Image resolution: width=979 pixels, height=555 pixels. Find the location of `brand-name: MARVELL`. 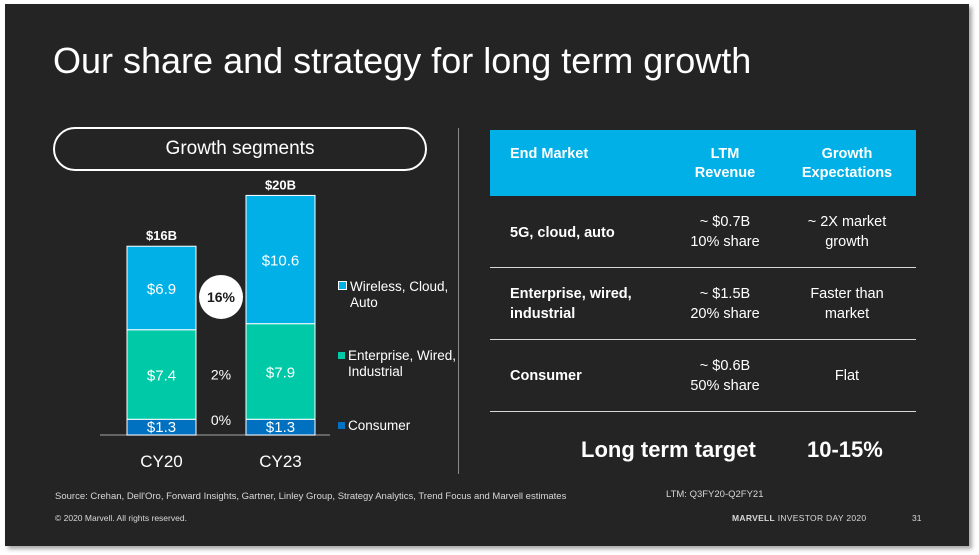

brand-name: MARVELL is located at coordinates (754, 518).